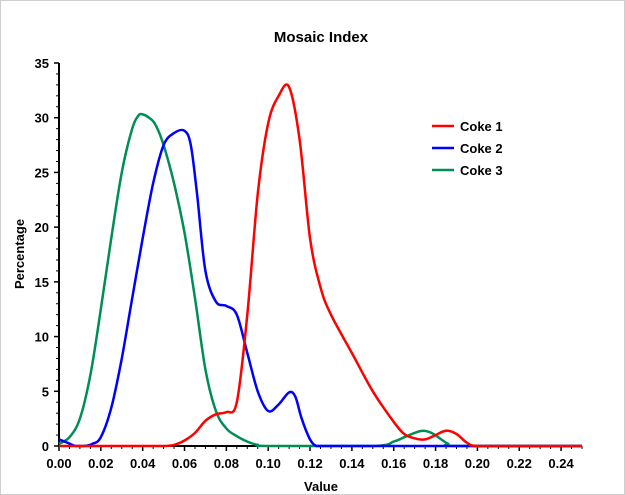 Image resolution: width=625 pixels, height=495 pixels. What do you see at coordinates (352, 463) in the screenshot?
I see `x-tick-label: 0.14` at bounding box center [352, 463].